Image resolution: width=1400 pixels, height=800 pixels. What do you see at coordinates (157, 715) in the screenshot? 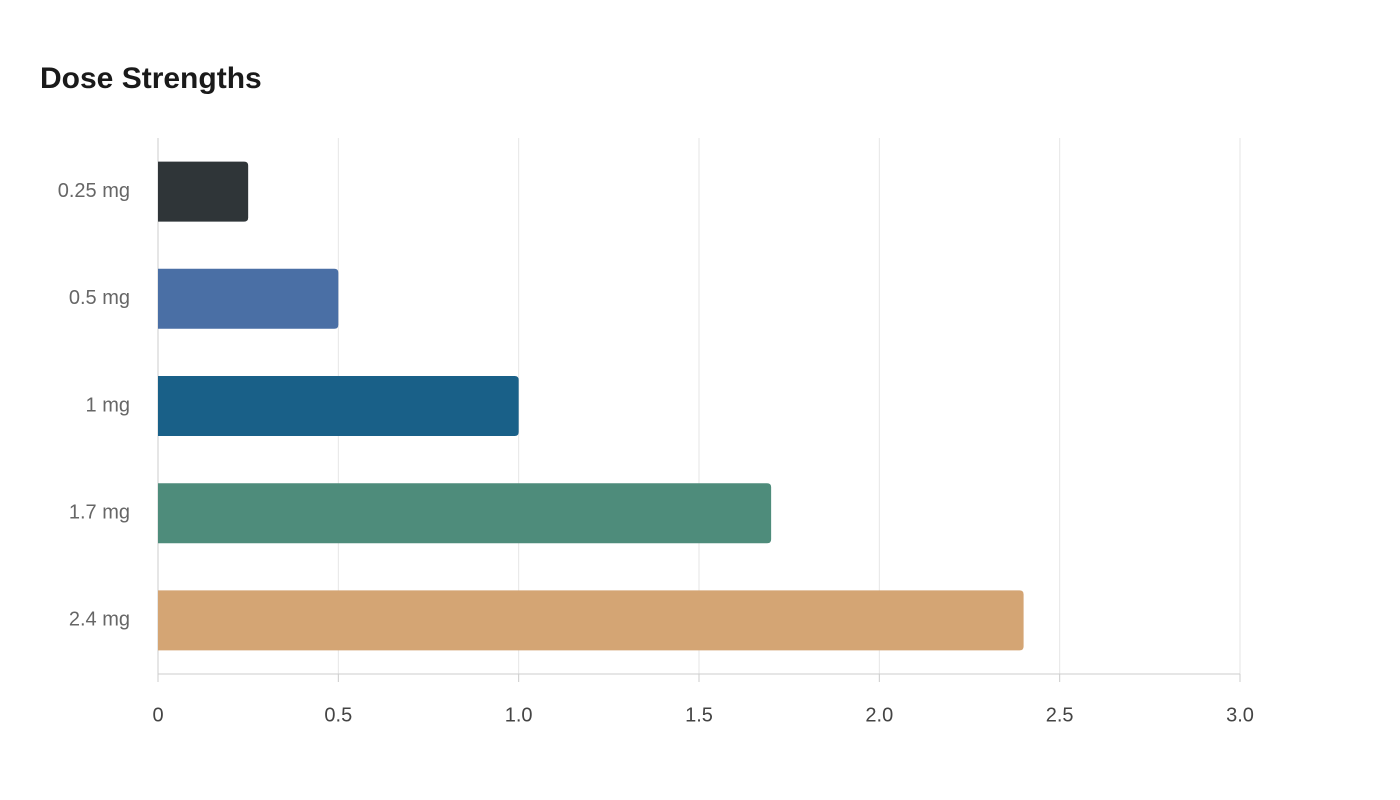
I see `x-tick-label: 0` at bounding box center [157, 715].